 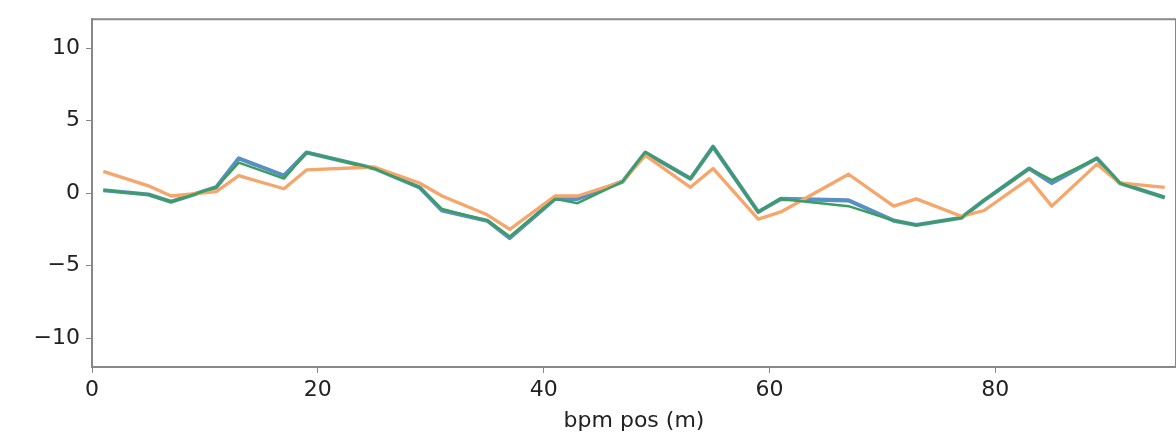 What do you see at coordinates (92, 388) in the screenshot?
I see `x-tick-label: 0` at bounding box center [92, 388].